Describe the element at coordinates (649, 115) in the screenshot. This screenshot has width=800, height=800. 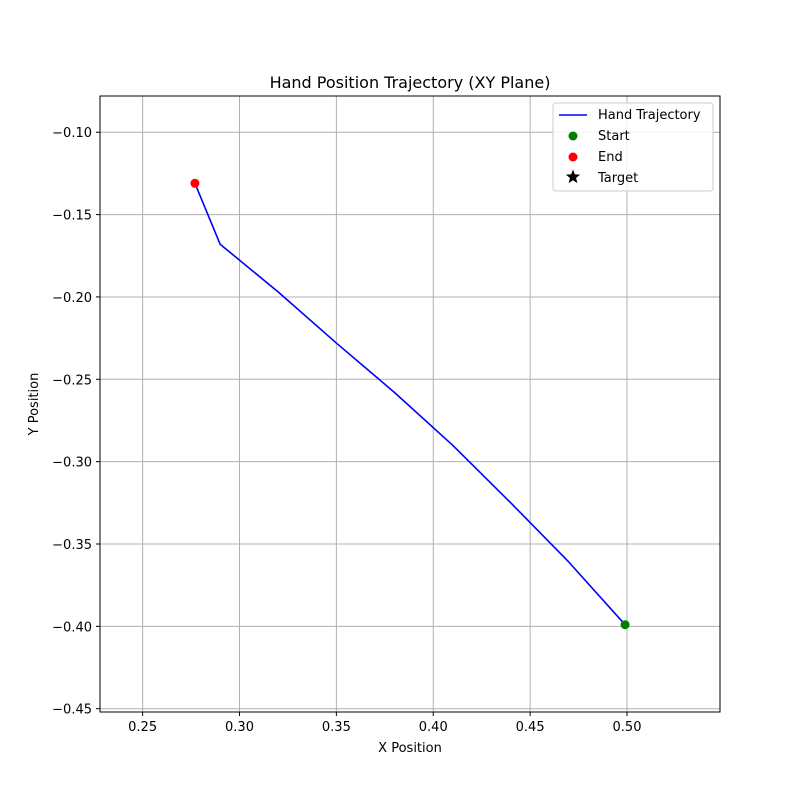
I see `legend-trajectory-label: Hand Trajectory` at that location.